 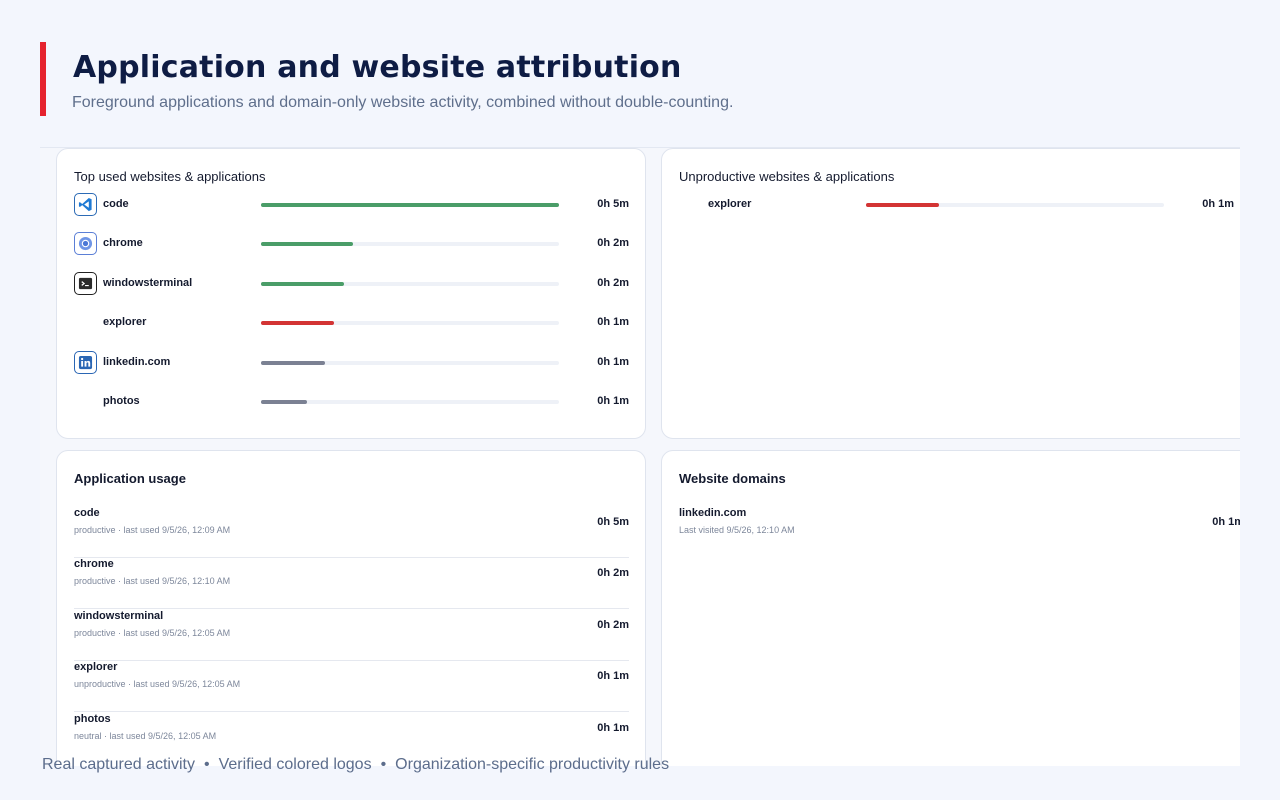 What do you see at coordinates (170, 176) in the screenshot?
I see `top-used-title: Top used websites & applications` at bounding box center [170, 176].